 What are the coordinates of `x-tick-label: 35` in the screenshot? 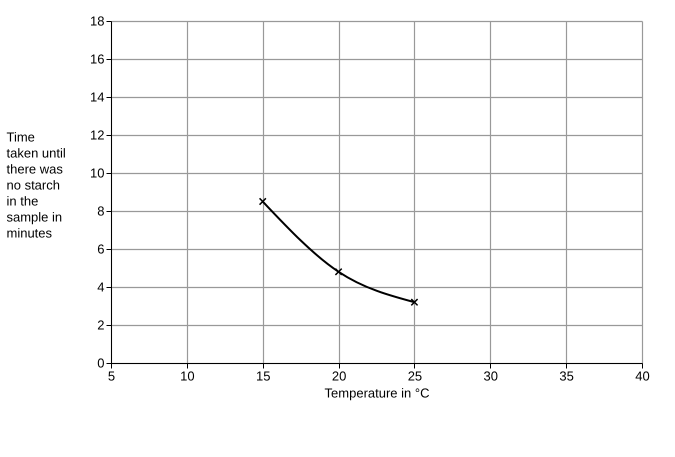 It's located at (566, 376).